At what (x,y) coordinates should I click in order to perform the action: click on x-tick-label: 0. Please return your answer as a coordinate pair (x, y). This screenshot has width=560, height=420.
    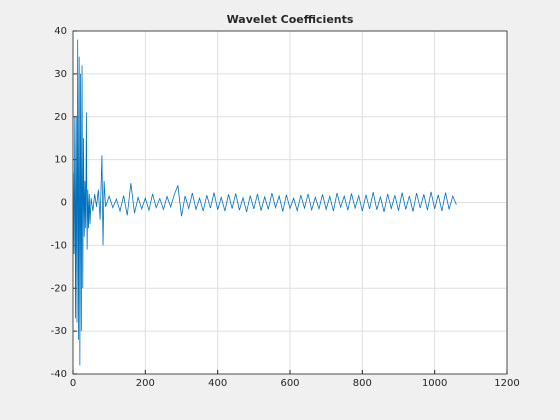
    Looking at the image, I should click on (73, 383).